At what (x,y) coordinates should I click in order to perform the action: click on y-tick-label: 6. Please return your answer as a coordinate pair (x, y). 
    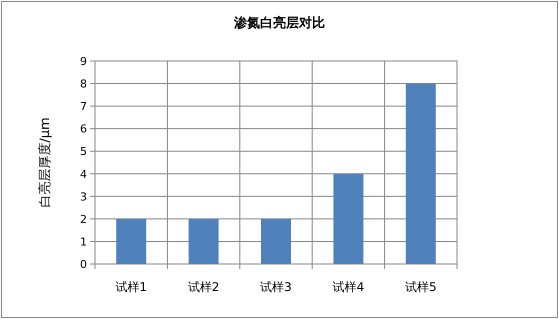
    Looking at the image, I should click on (83, 129).